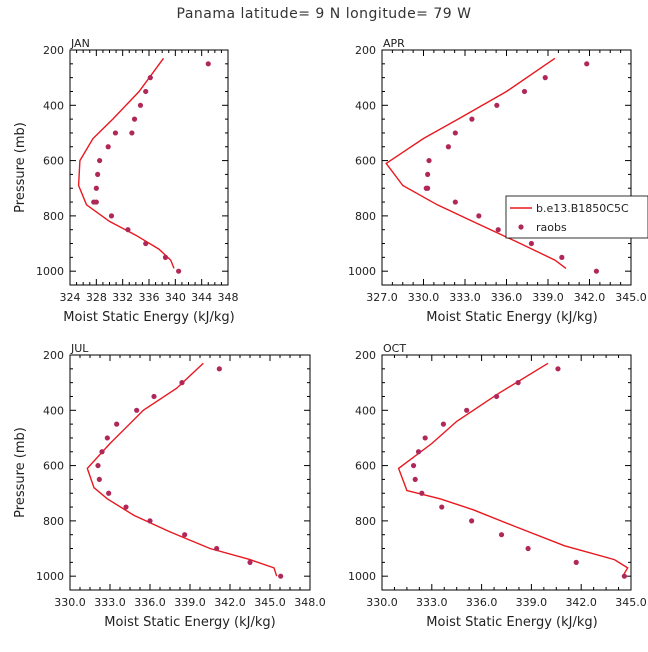  I want to click on x-tick-label: 327.0, so click(382, 297).